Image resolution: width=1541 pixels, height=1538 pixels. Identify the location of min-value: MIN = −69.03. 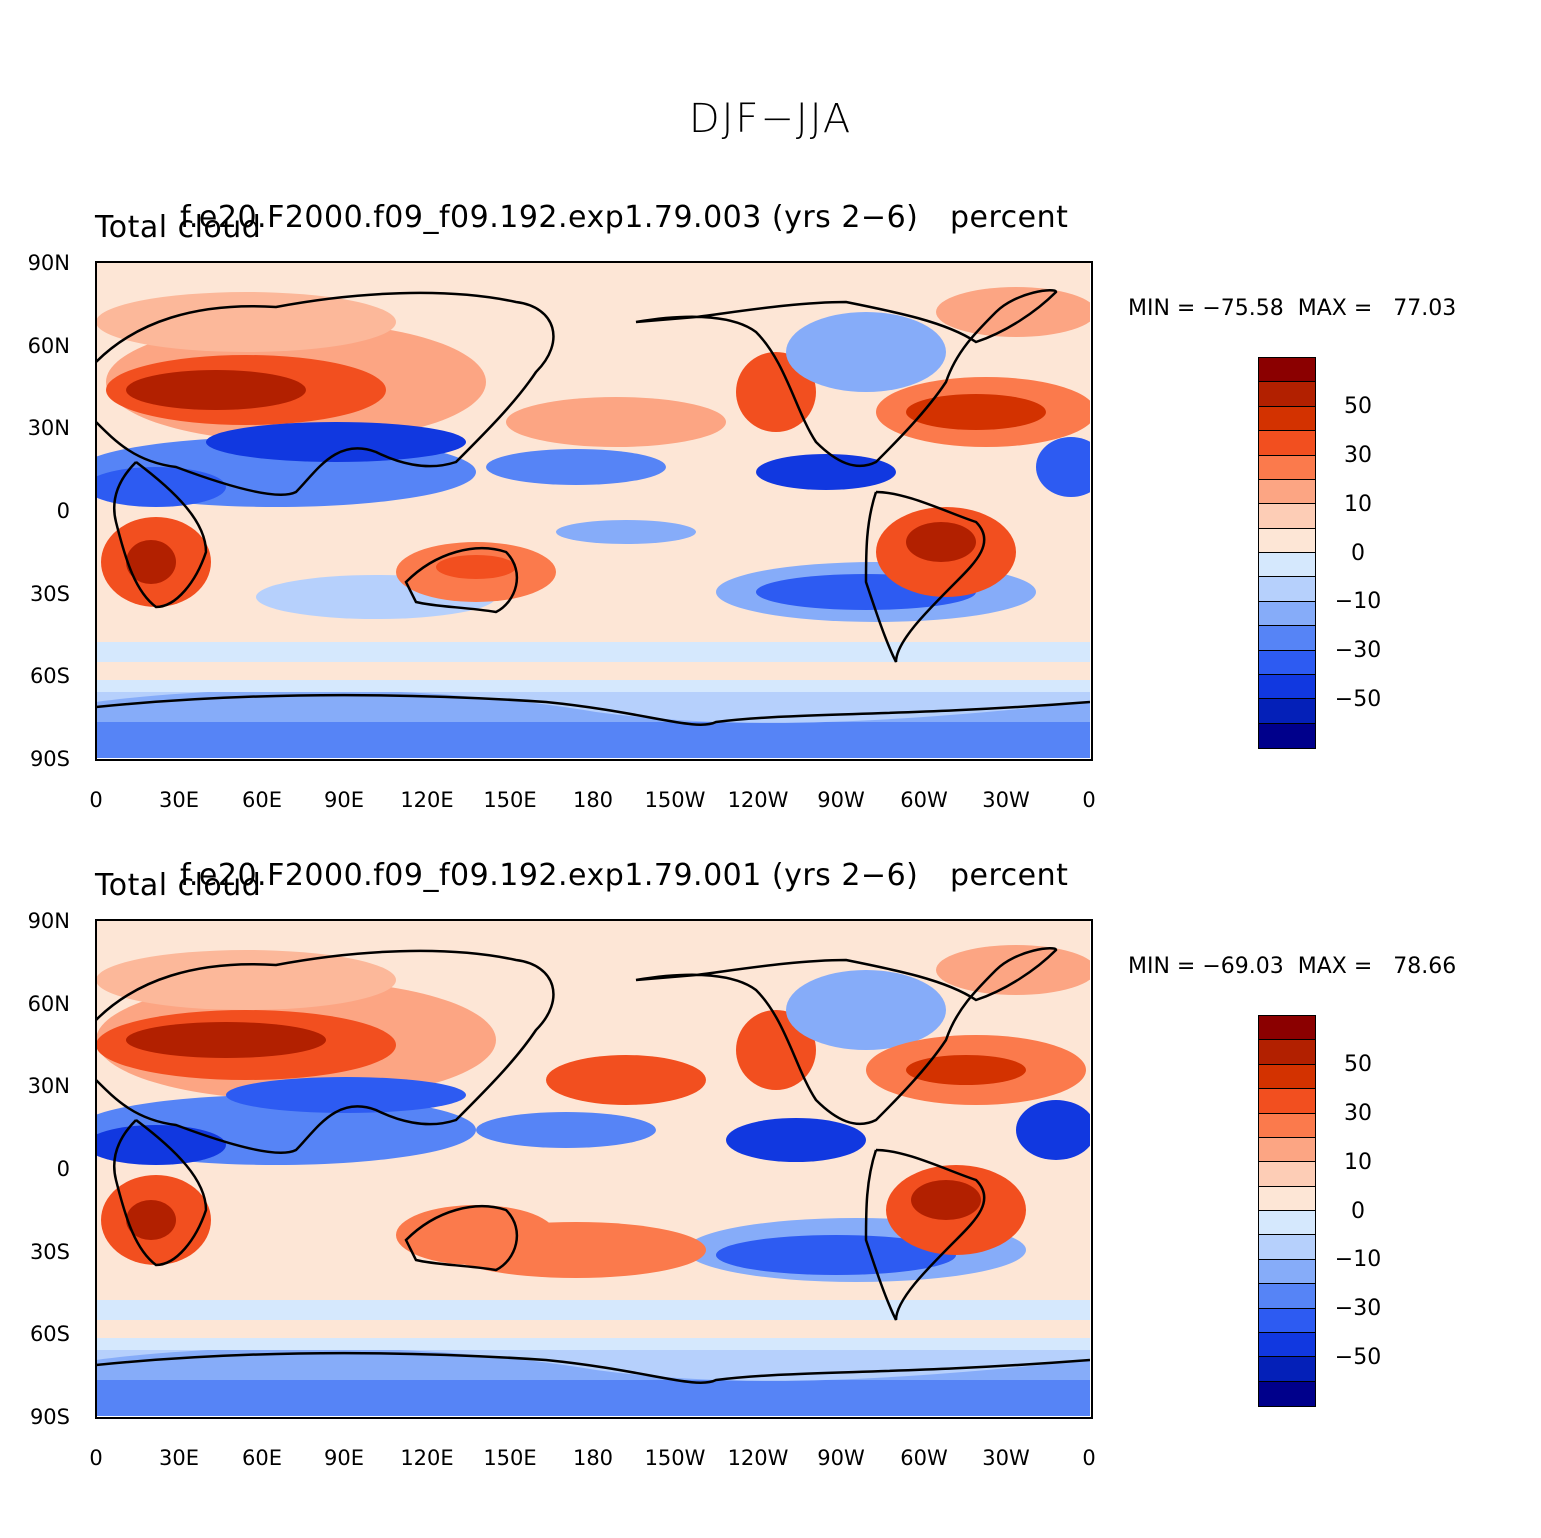
(1206, 966).